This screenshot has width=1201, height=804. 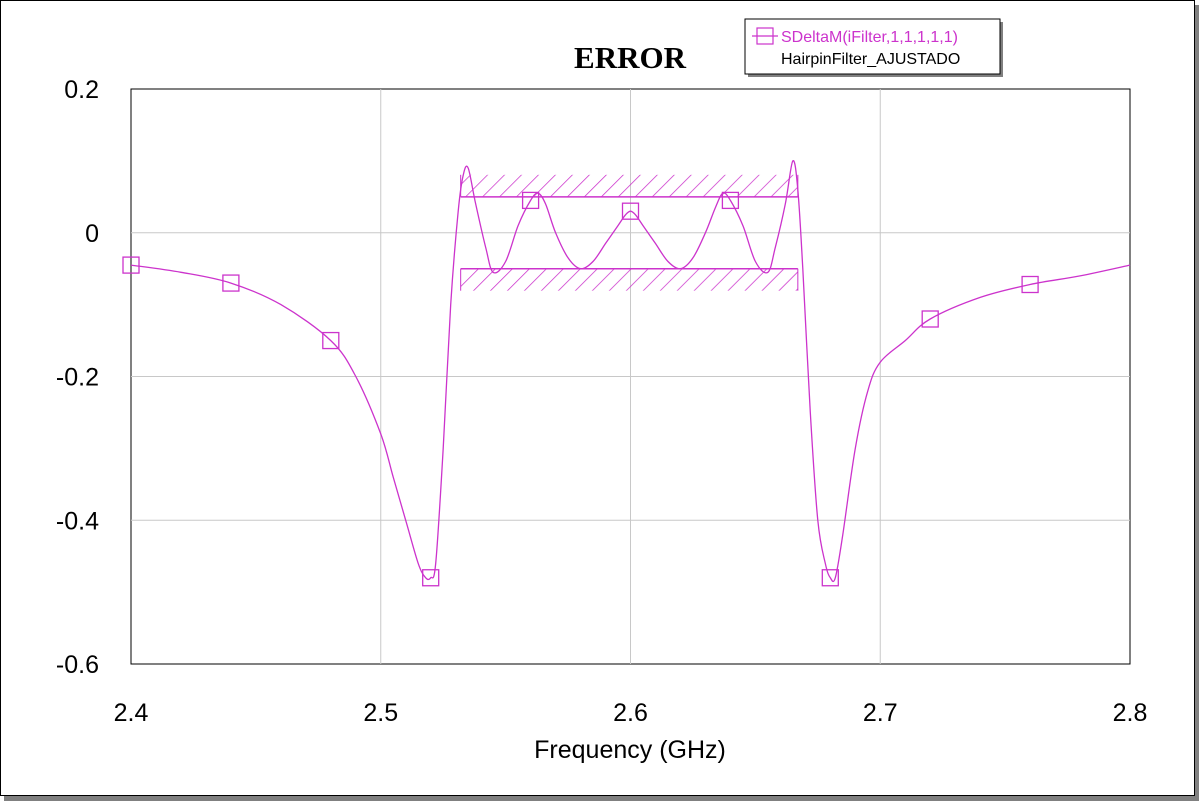 What do you see at coordinates (880, 713) in the screenshot?
I see `x-tick-label: 2.7` at bounding box center [880, 713].